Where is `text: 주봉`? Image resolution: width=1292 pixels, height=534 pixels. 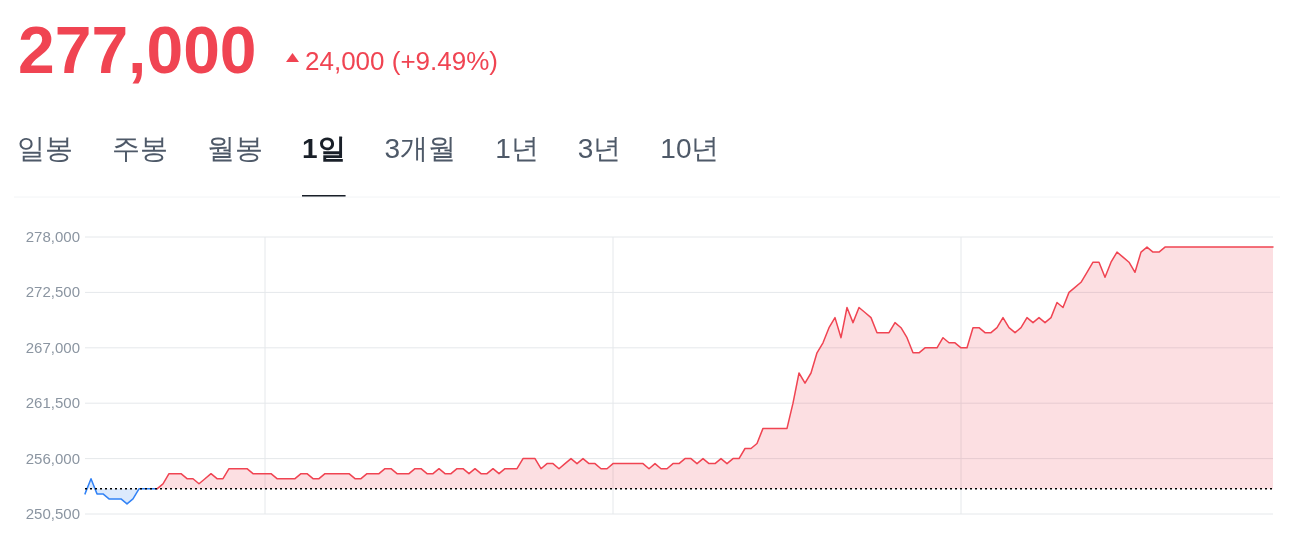
text: 주봉 is located at coordinates (140, 148).